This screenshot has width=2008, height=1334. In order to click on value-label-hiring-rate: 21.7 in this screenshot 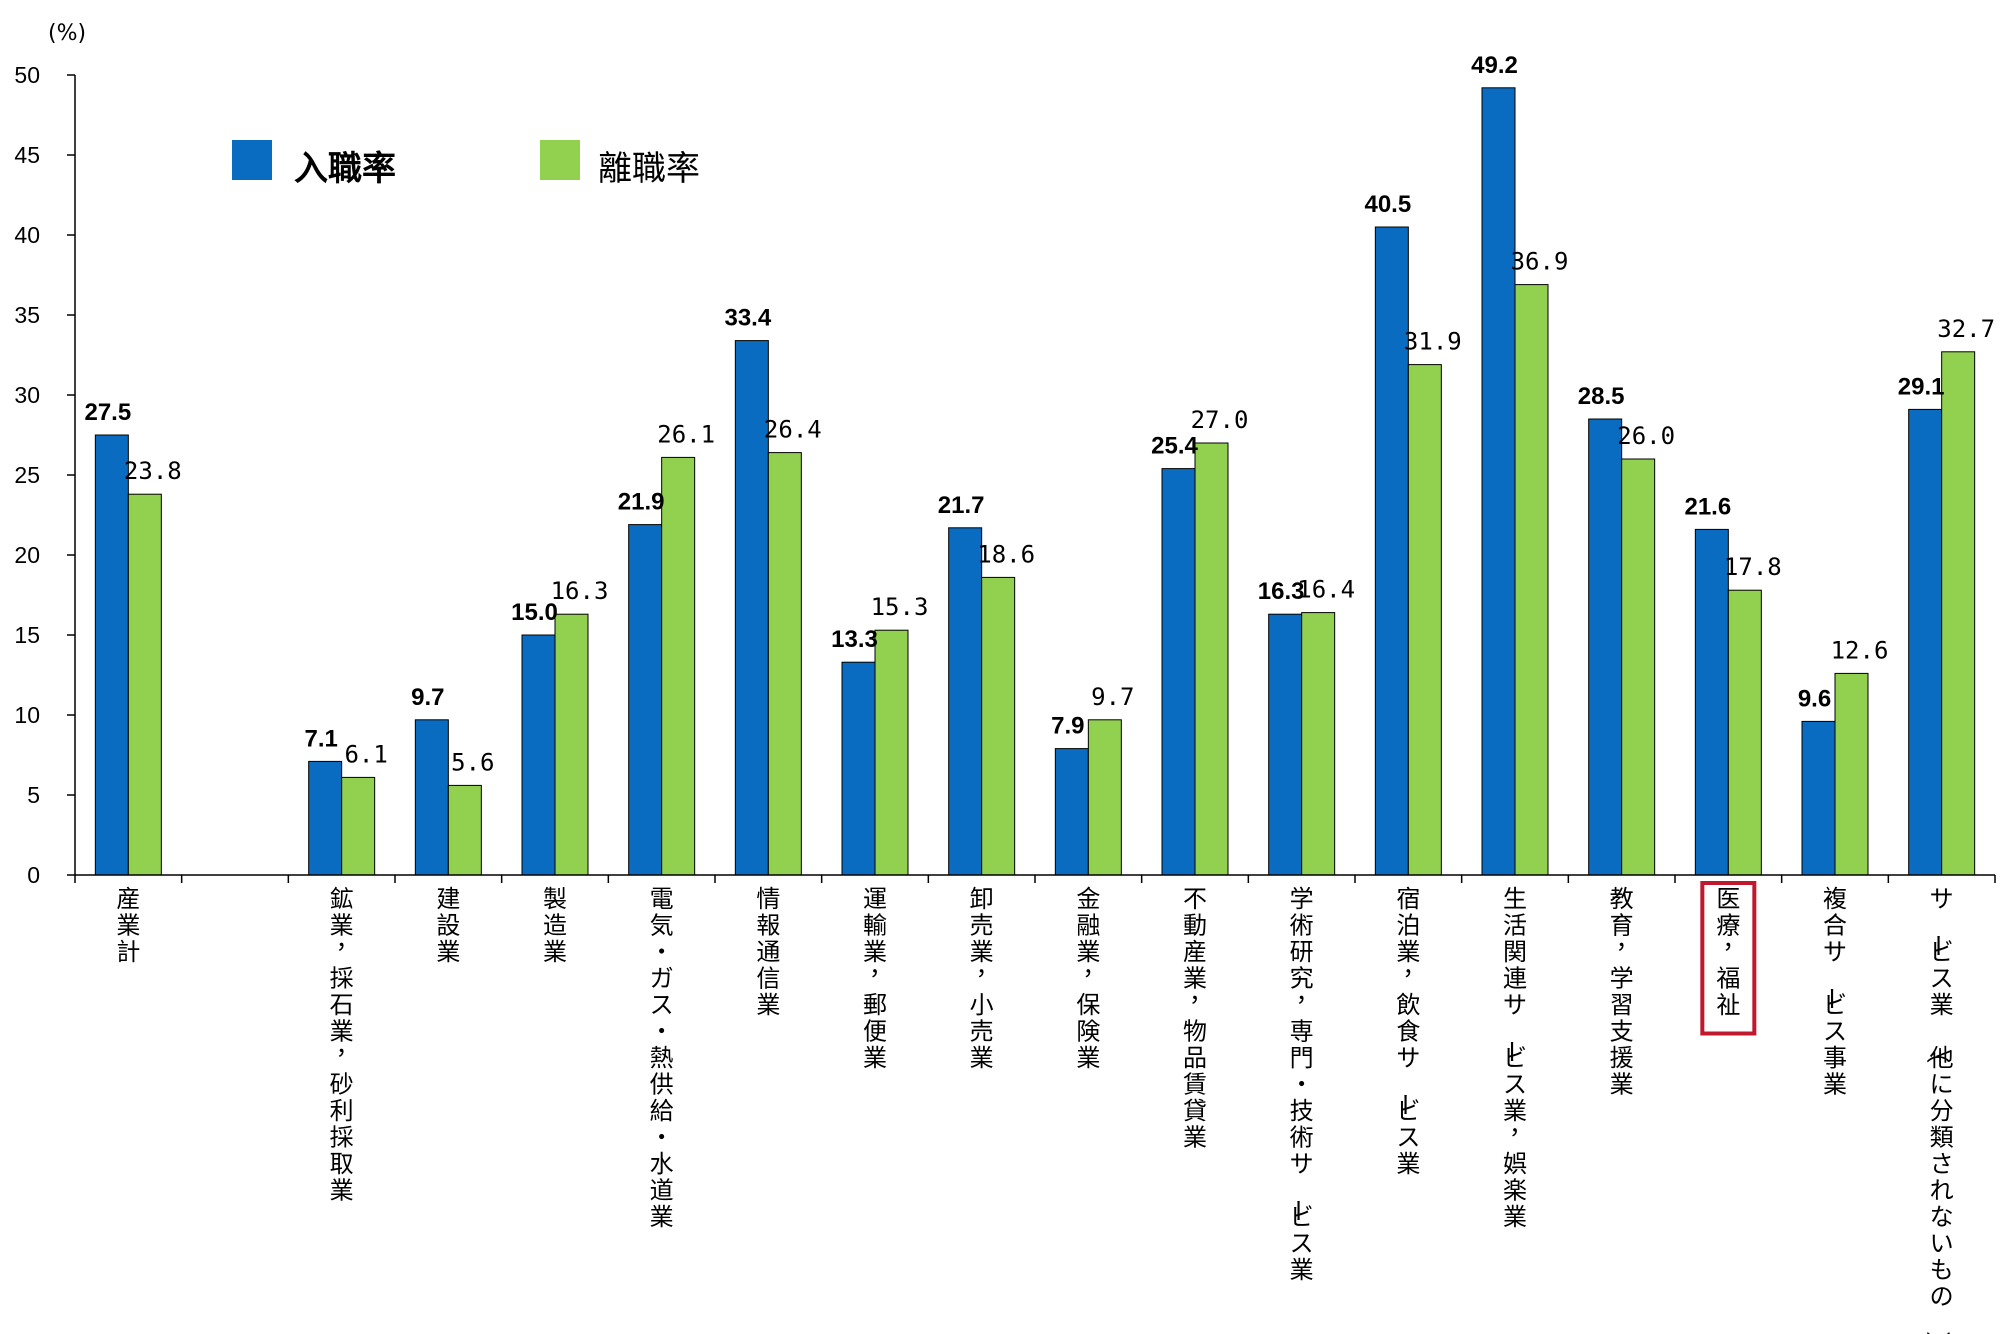, I will do `click(961, 505)`.